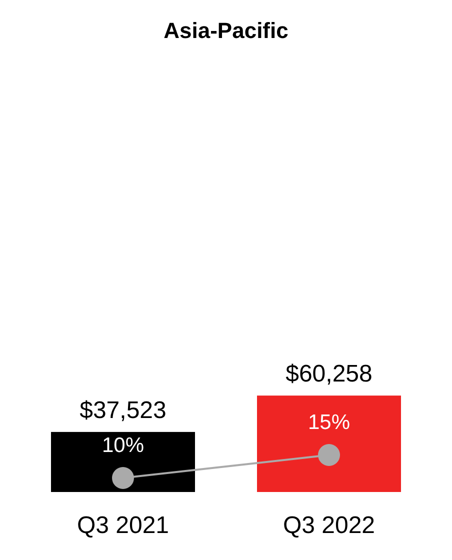 This screenshot has width=452, height=560. Describe the element at coordinates (329, 374) in the screenshot. I see `data-label: $60,258` at that location.